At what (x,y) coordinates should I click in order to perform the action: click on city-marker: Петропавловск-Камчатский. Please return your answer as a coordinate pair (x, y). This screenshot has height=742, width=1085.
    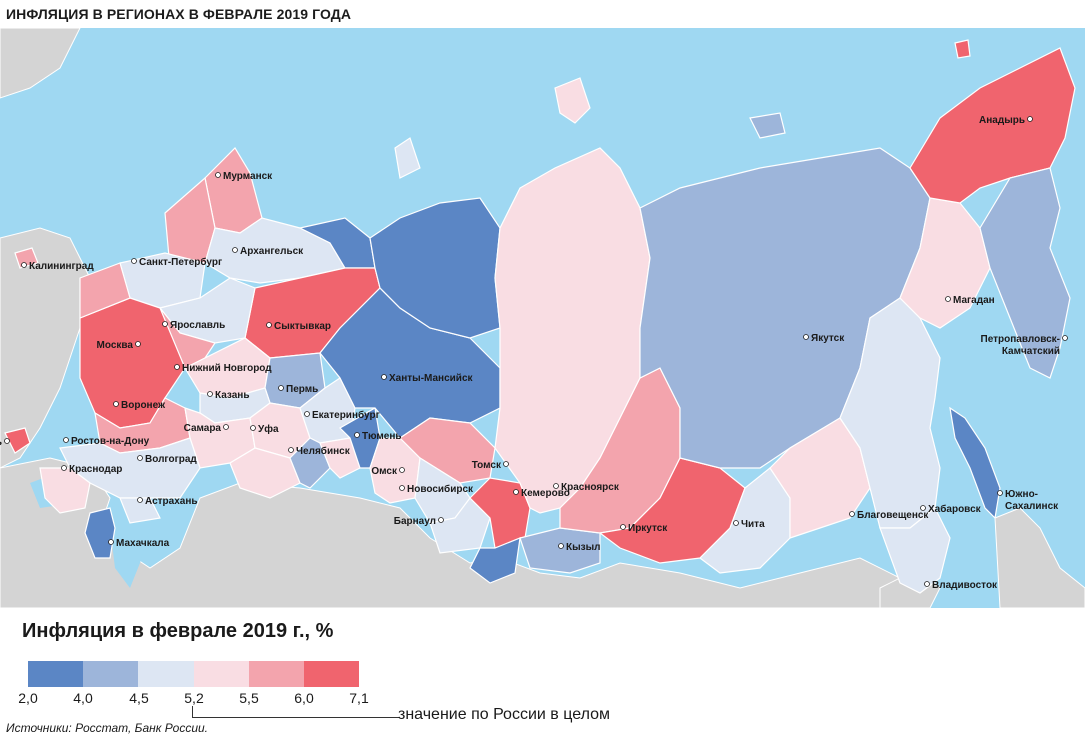
    Looking at the image, I should click on (1024, 345).